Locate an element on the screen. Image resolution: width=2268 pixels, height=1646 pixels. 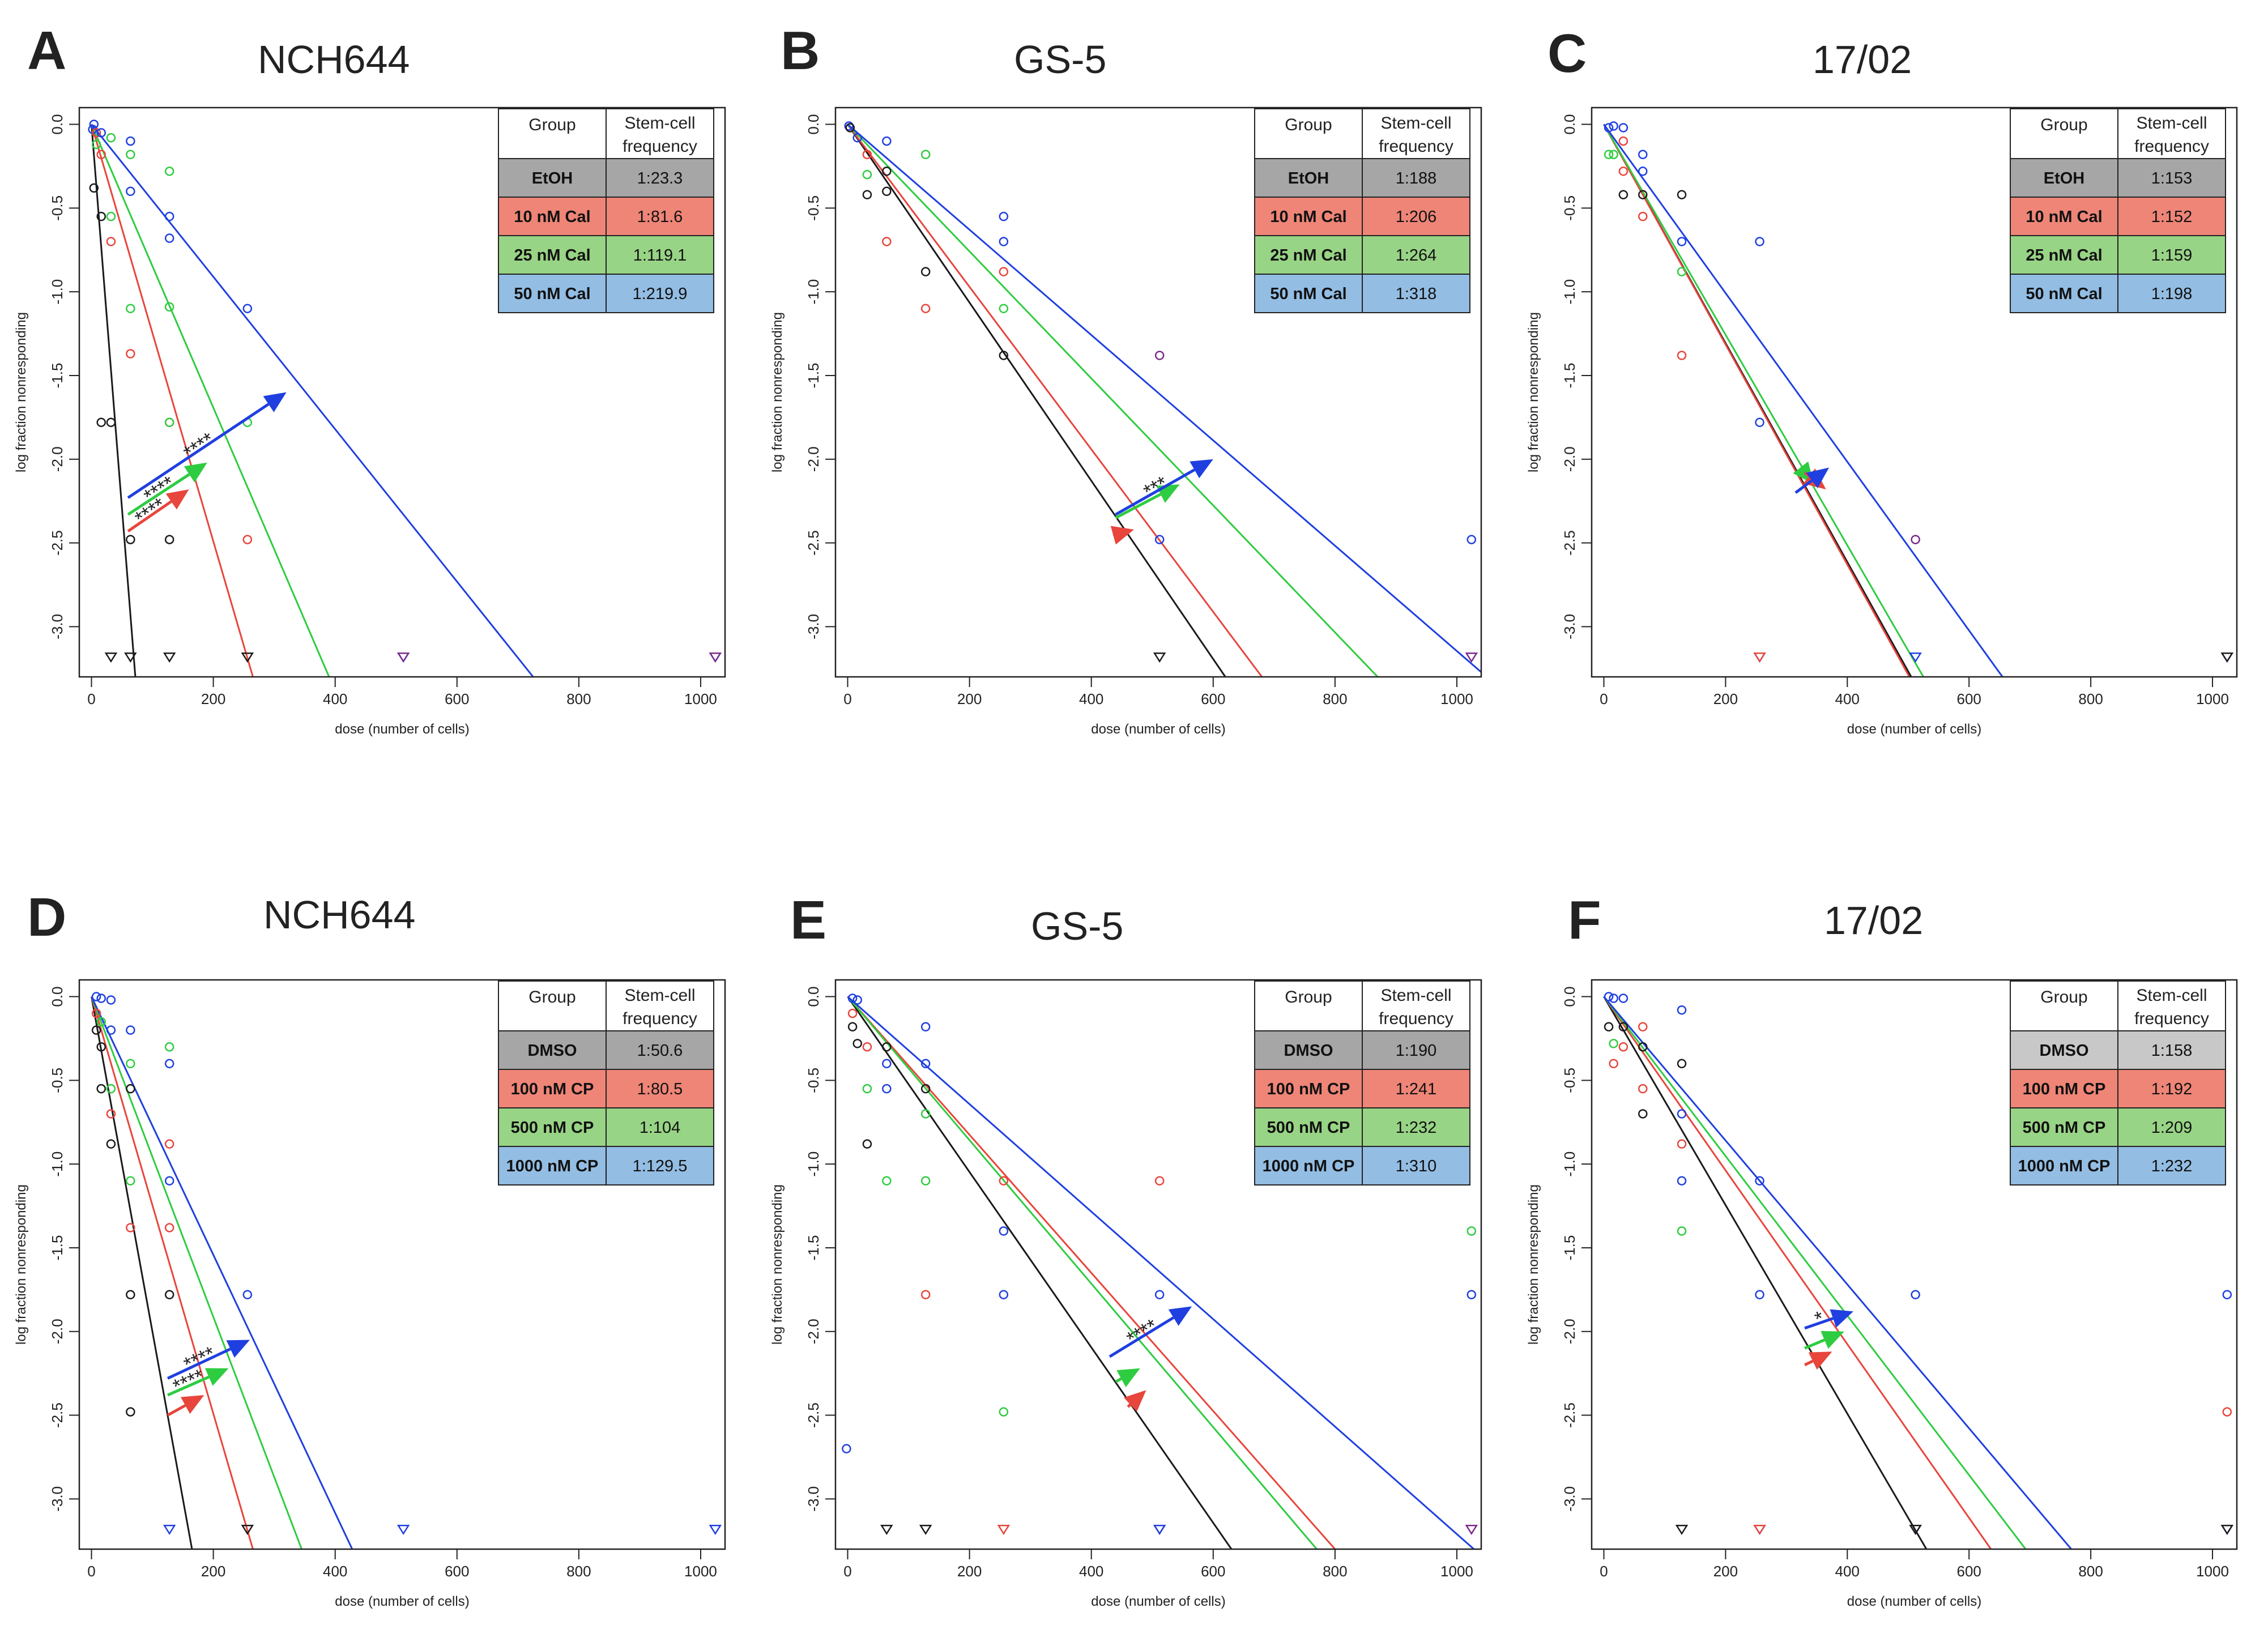
y-tick-label: -0.5 is located at coordinates (813, 1080).